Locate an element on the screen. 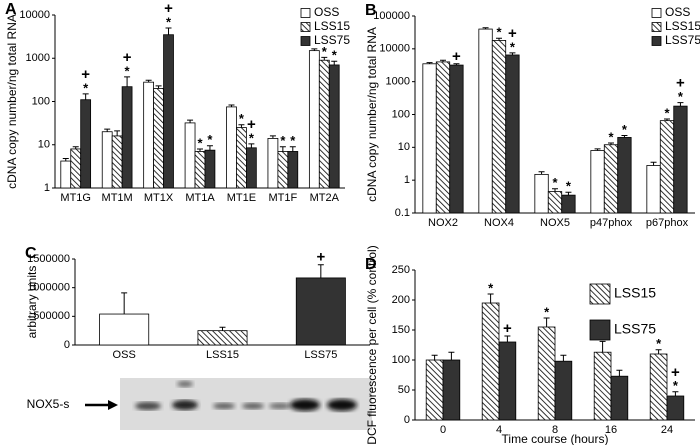  y-tick-label: 1000 is located at coordinates (38, 58).